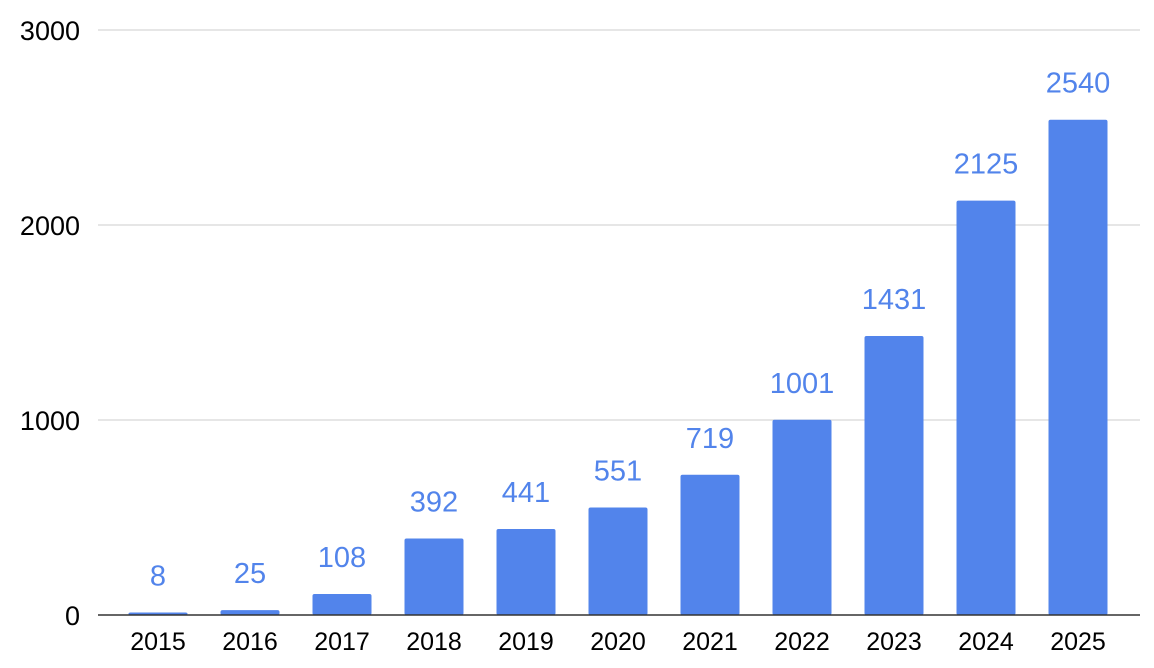 The image size is (1154, 668). Describe the element at coordinates (342, 642) in the screenshot. I see `x-tick-label: 2017` at that location.